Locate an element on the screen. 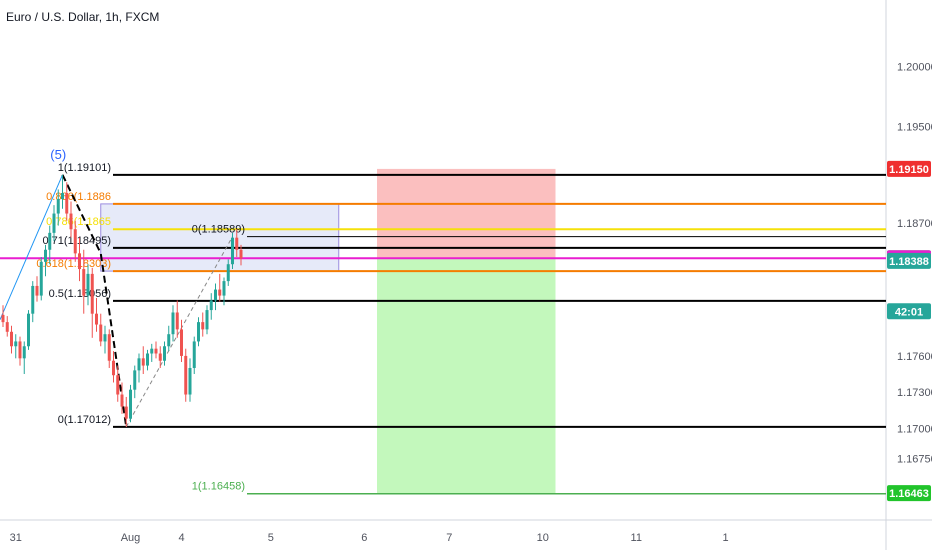 The image size is (932, 550). y-tick-label-2: 1.18700 is located at coordinates (914, 224).